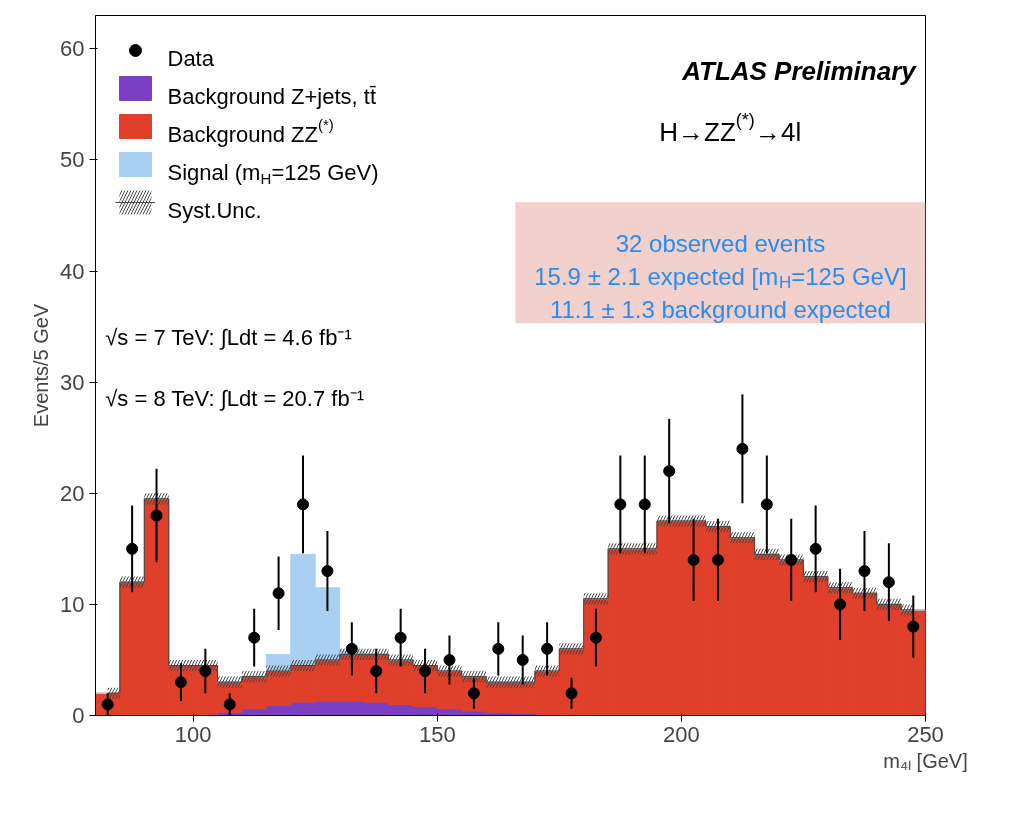 Image resolution: width=1016 pixels, height=822 pixels. Describe the element at coordinates (72, 271) in the screenshot. I see `y-tick-label: 40` at that location.